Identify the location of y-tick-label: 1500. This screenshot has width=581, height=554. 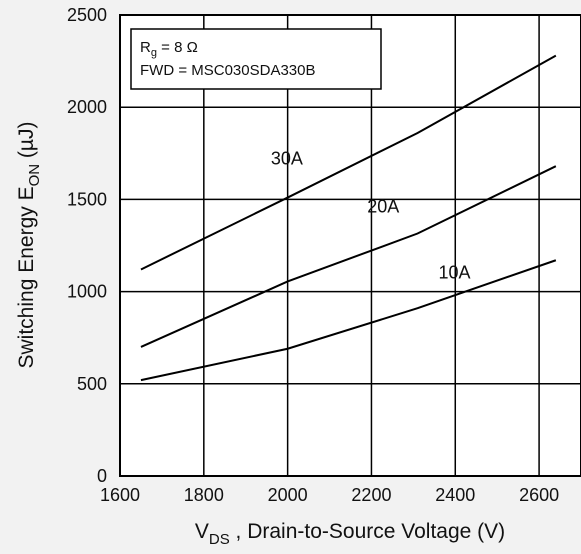
(87, 199).